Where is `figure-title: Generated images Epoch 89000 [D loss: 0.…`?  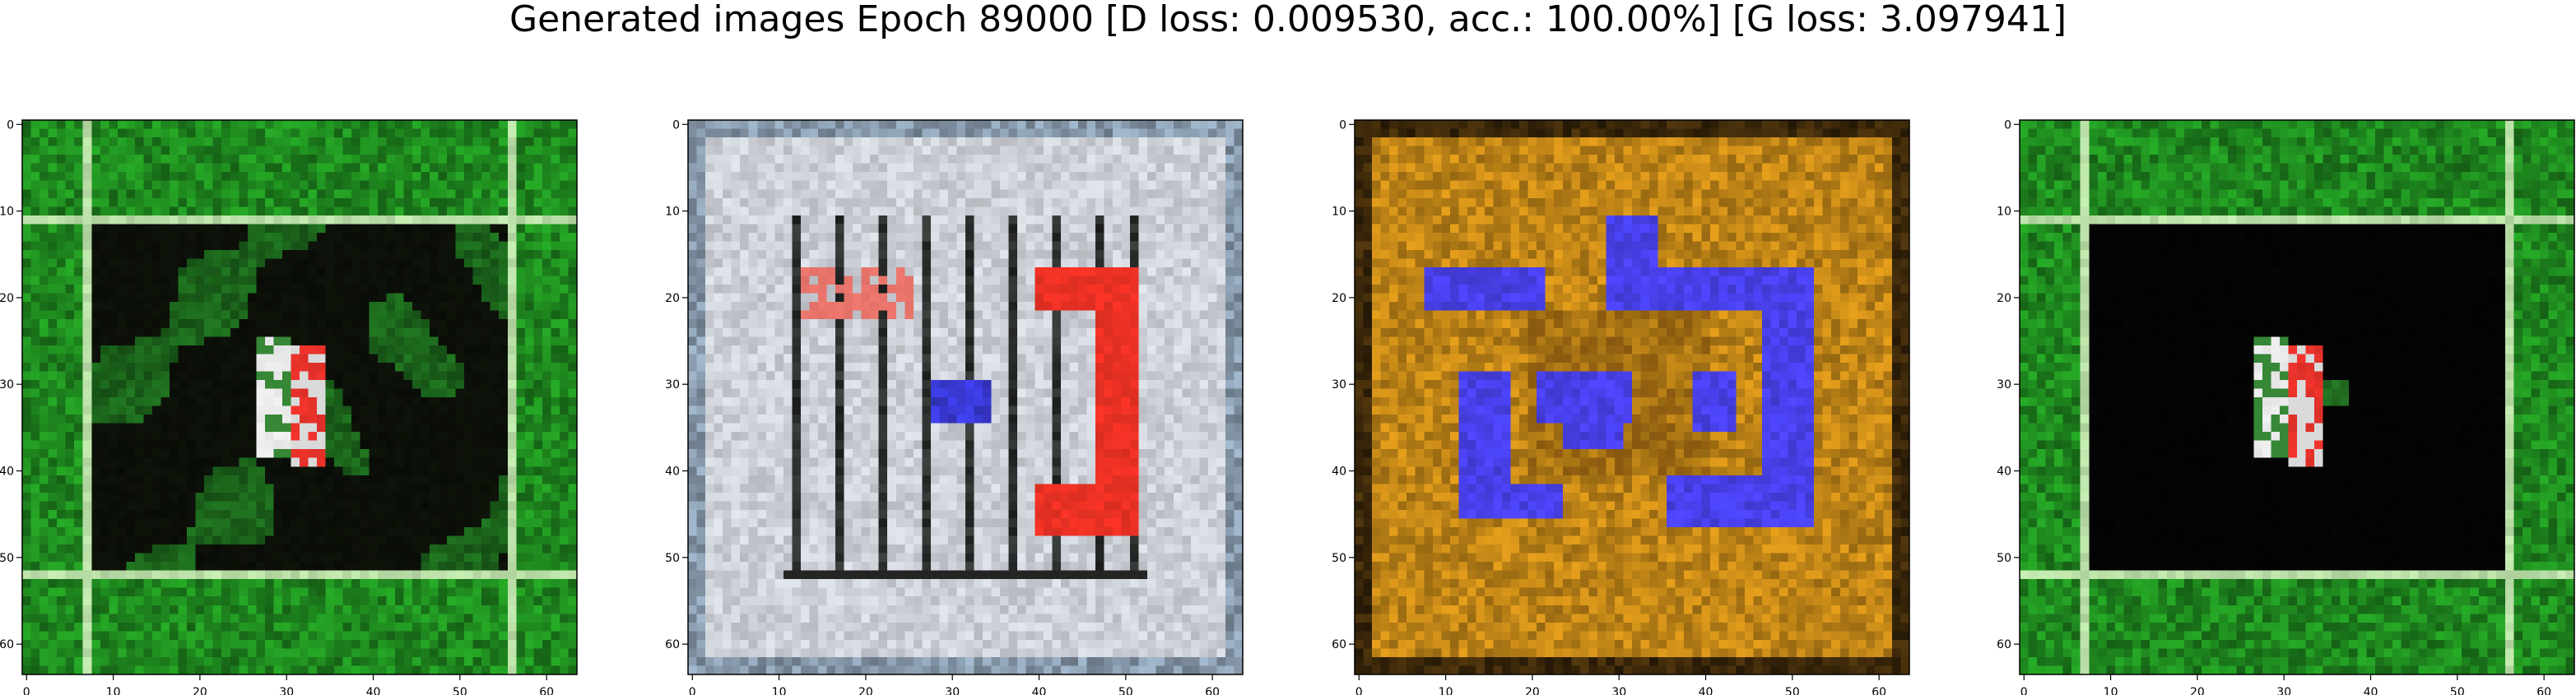
figure-title: Generated images Epoch 89000 [D loss: 0.… is located at coordinates (1288, 20).